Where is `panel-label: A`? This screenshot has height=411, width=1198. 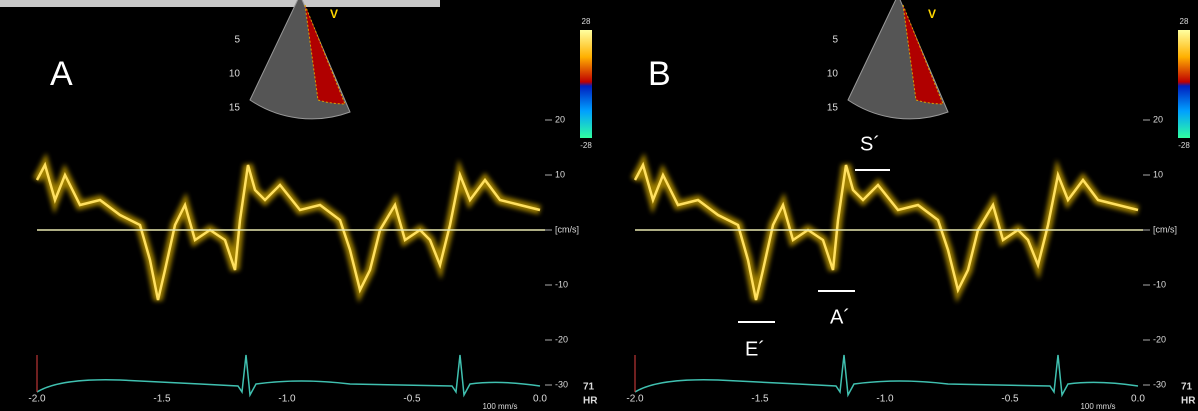
panel-label: A is located at coordinates (61, 74).